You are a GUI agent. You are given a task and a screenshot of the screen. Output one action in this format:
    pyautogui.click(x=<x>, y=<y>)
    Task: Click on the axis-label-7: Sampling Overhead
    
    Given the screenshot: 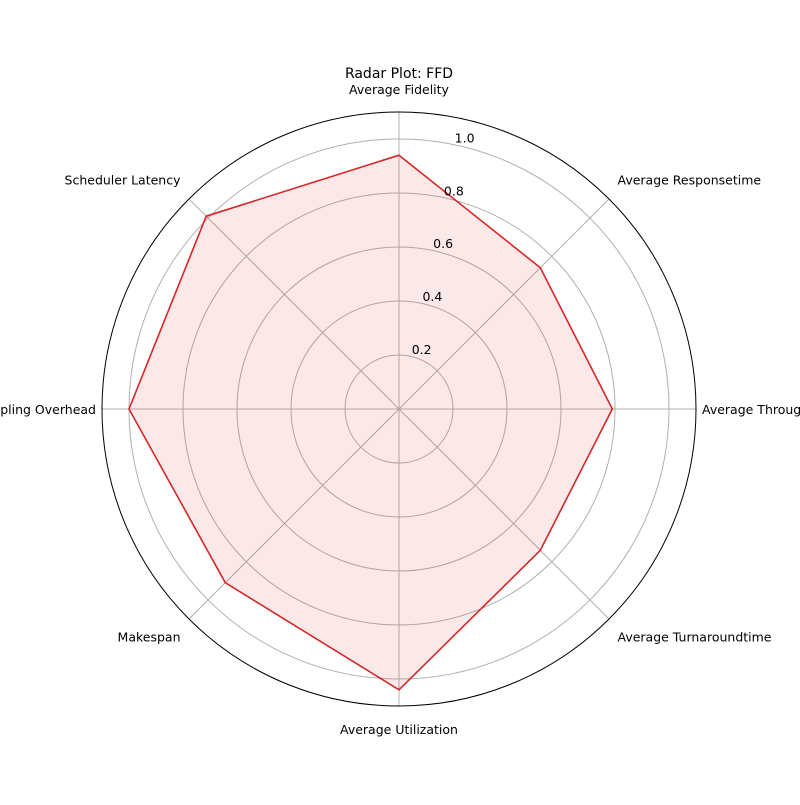 What is the action you would take?
    pyautogui.click(x=48, y=409)
    